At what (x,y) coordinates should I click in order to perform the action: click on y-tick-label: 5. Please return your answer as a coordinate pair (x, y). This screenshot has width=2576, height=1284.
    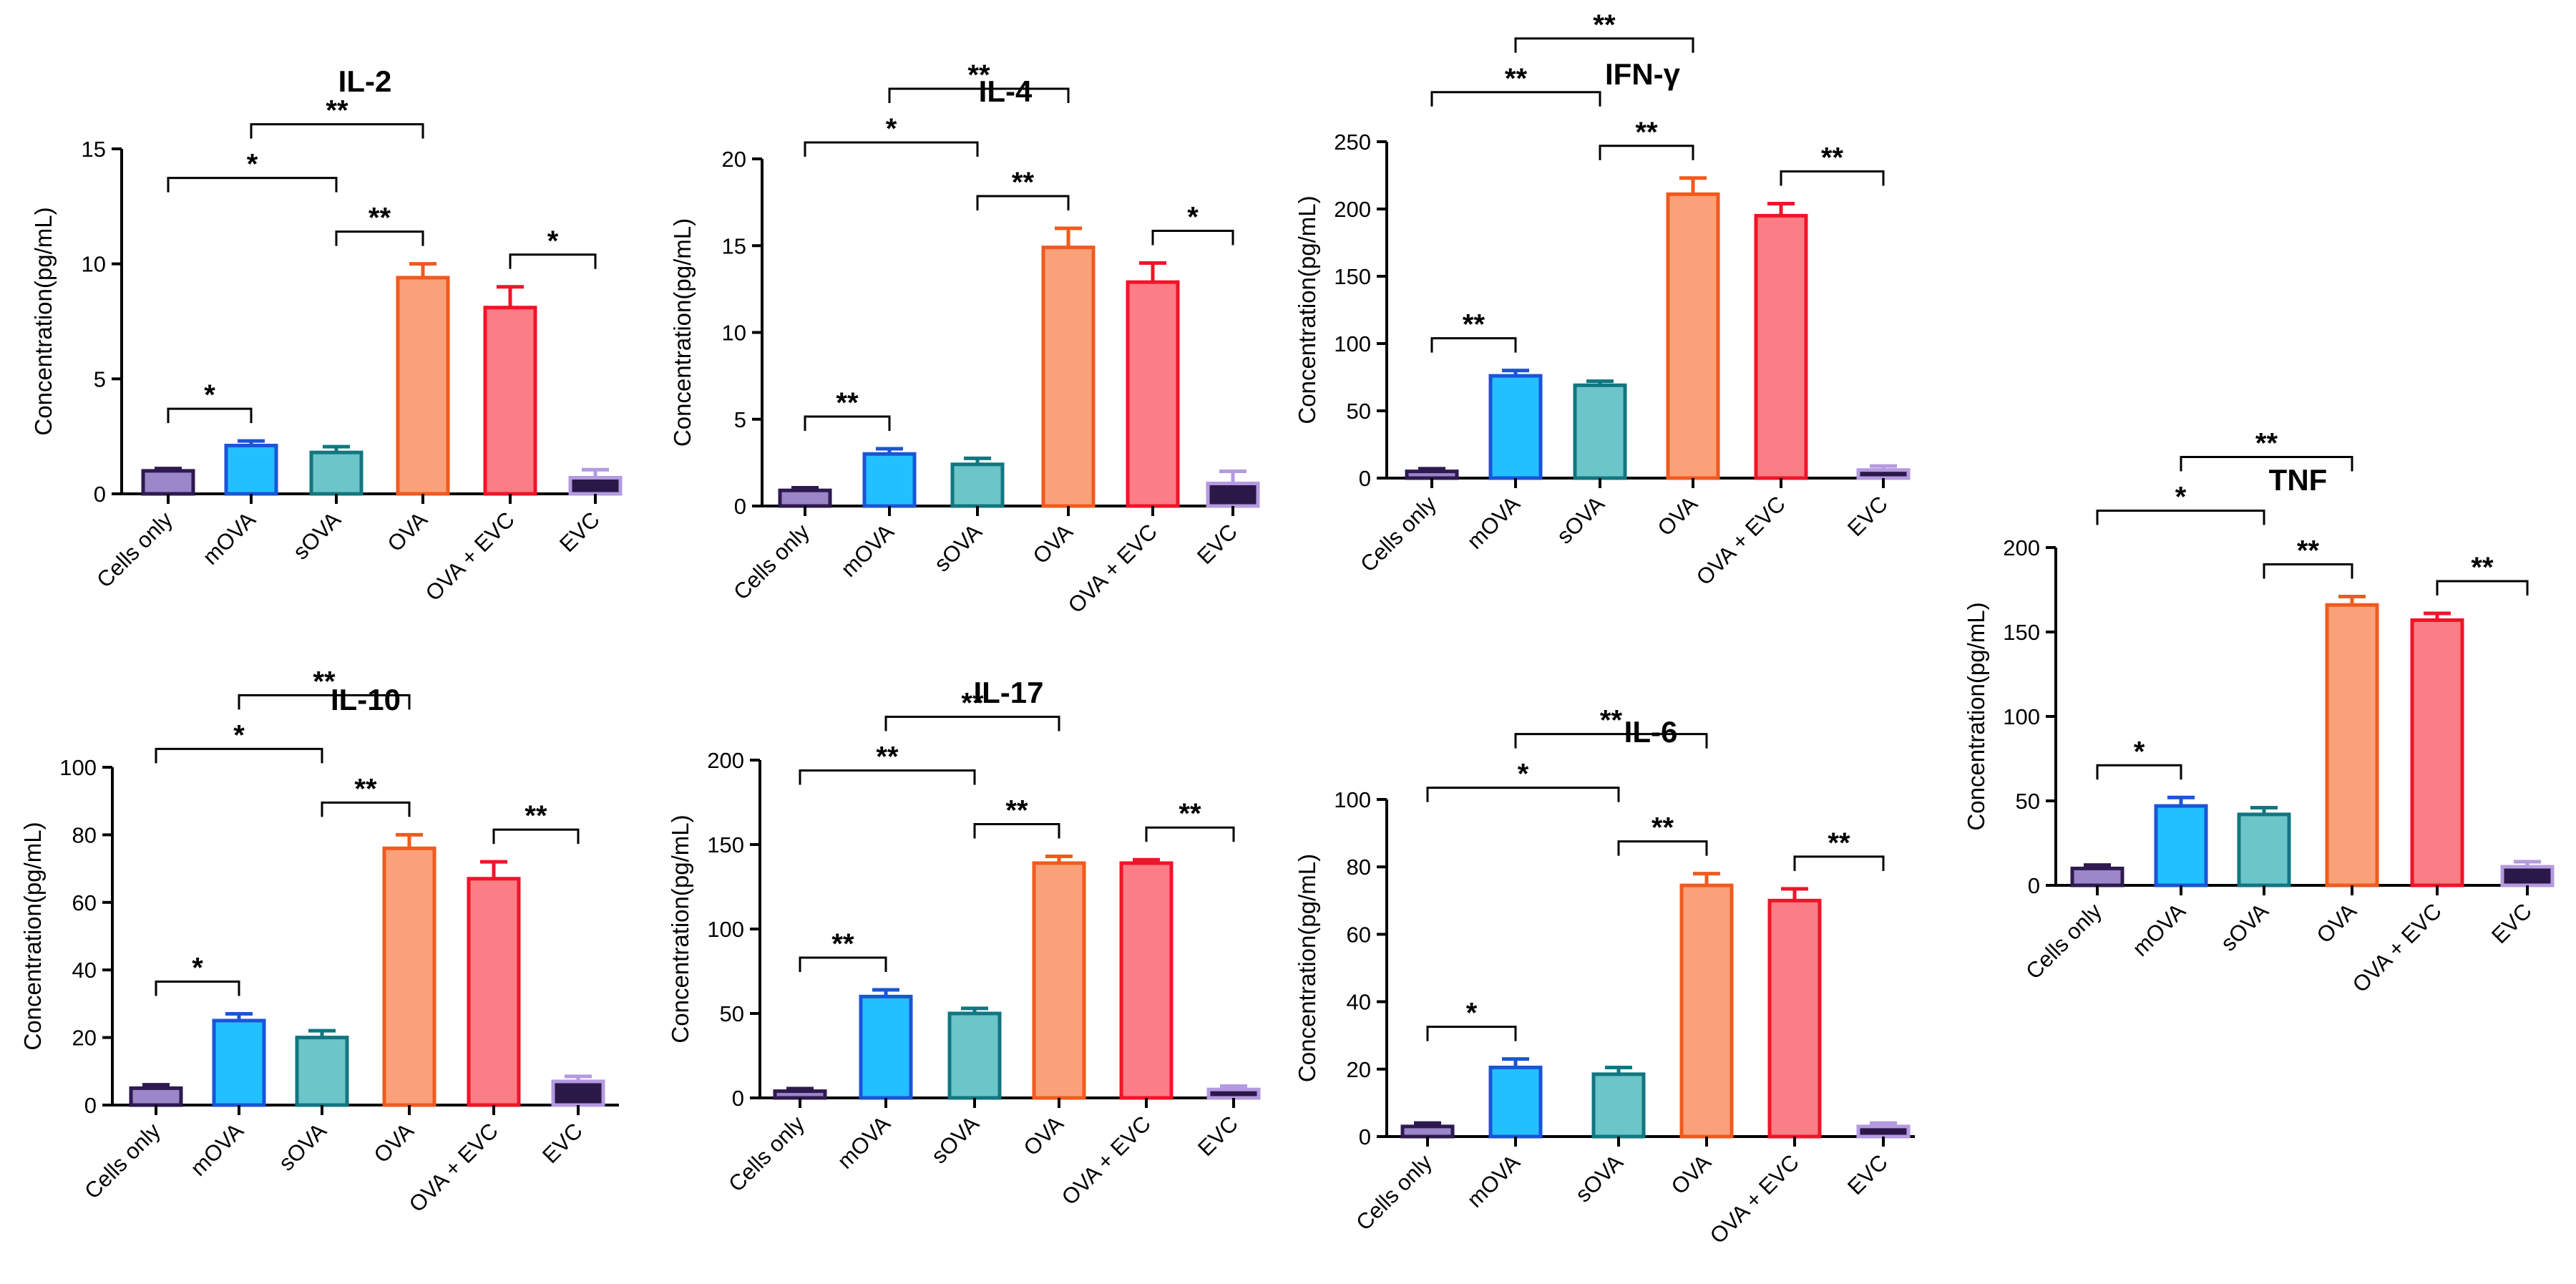
    Looking at the image, I should click on (740, 419).